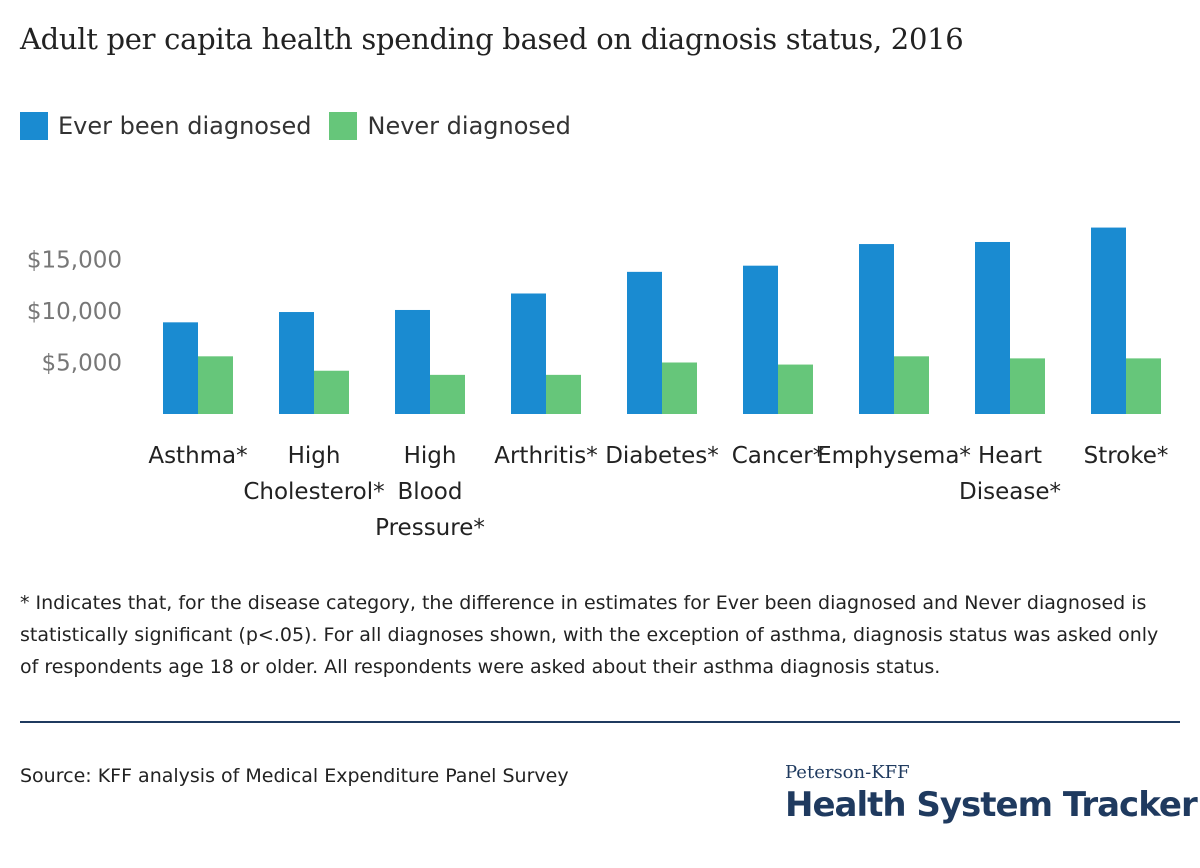 Image resolution: width=1200 pixels, height=868 pixels. What do you see at coordinates (197, 456) in the screenshot?
I see `x-tick-label: Asthma*` at bounding box center [197, 456].